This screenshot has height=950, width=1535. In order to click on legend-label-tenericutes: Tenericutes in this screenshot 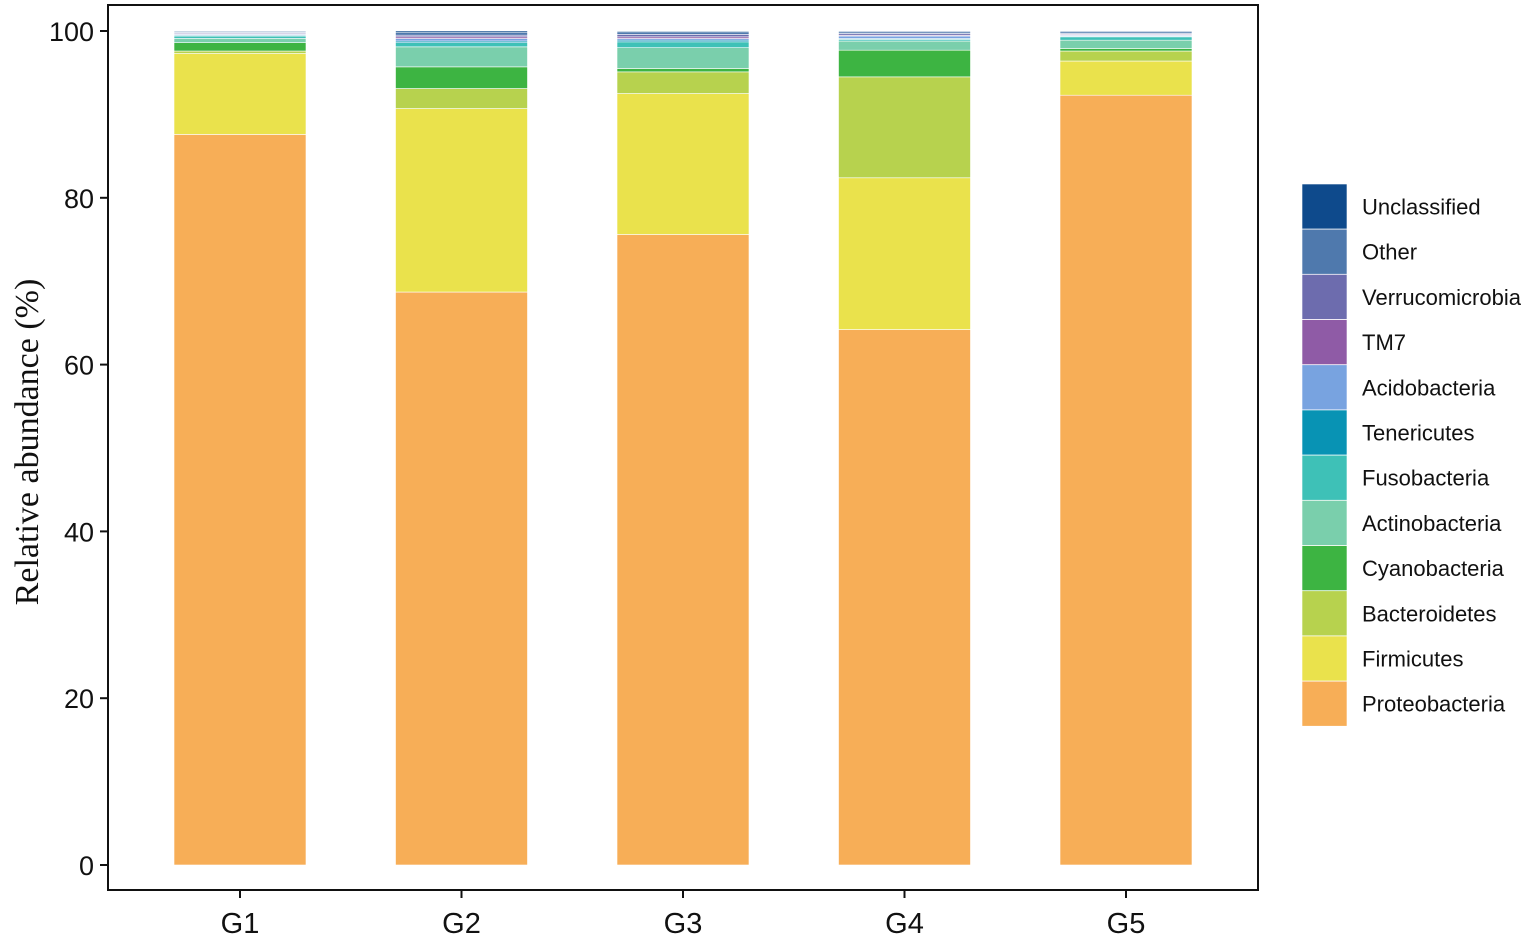, I will do `click(1418, 433)`.